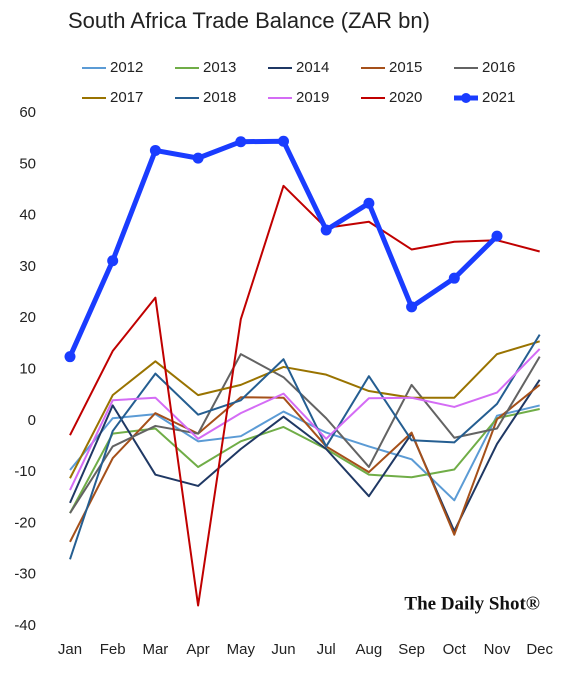 This screenshot has height=677, width=564. Describe the element at coordinates (497, 649) in the screenshot. I see `x-tick-label: Nov` at that location.